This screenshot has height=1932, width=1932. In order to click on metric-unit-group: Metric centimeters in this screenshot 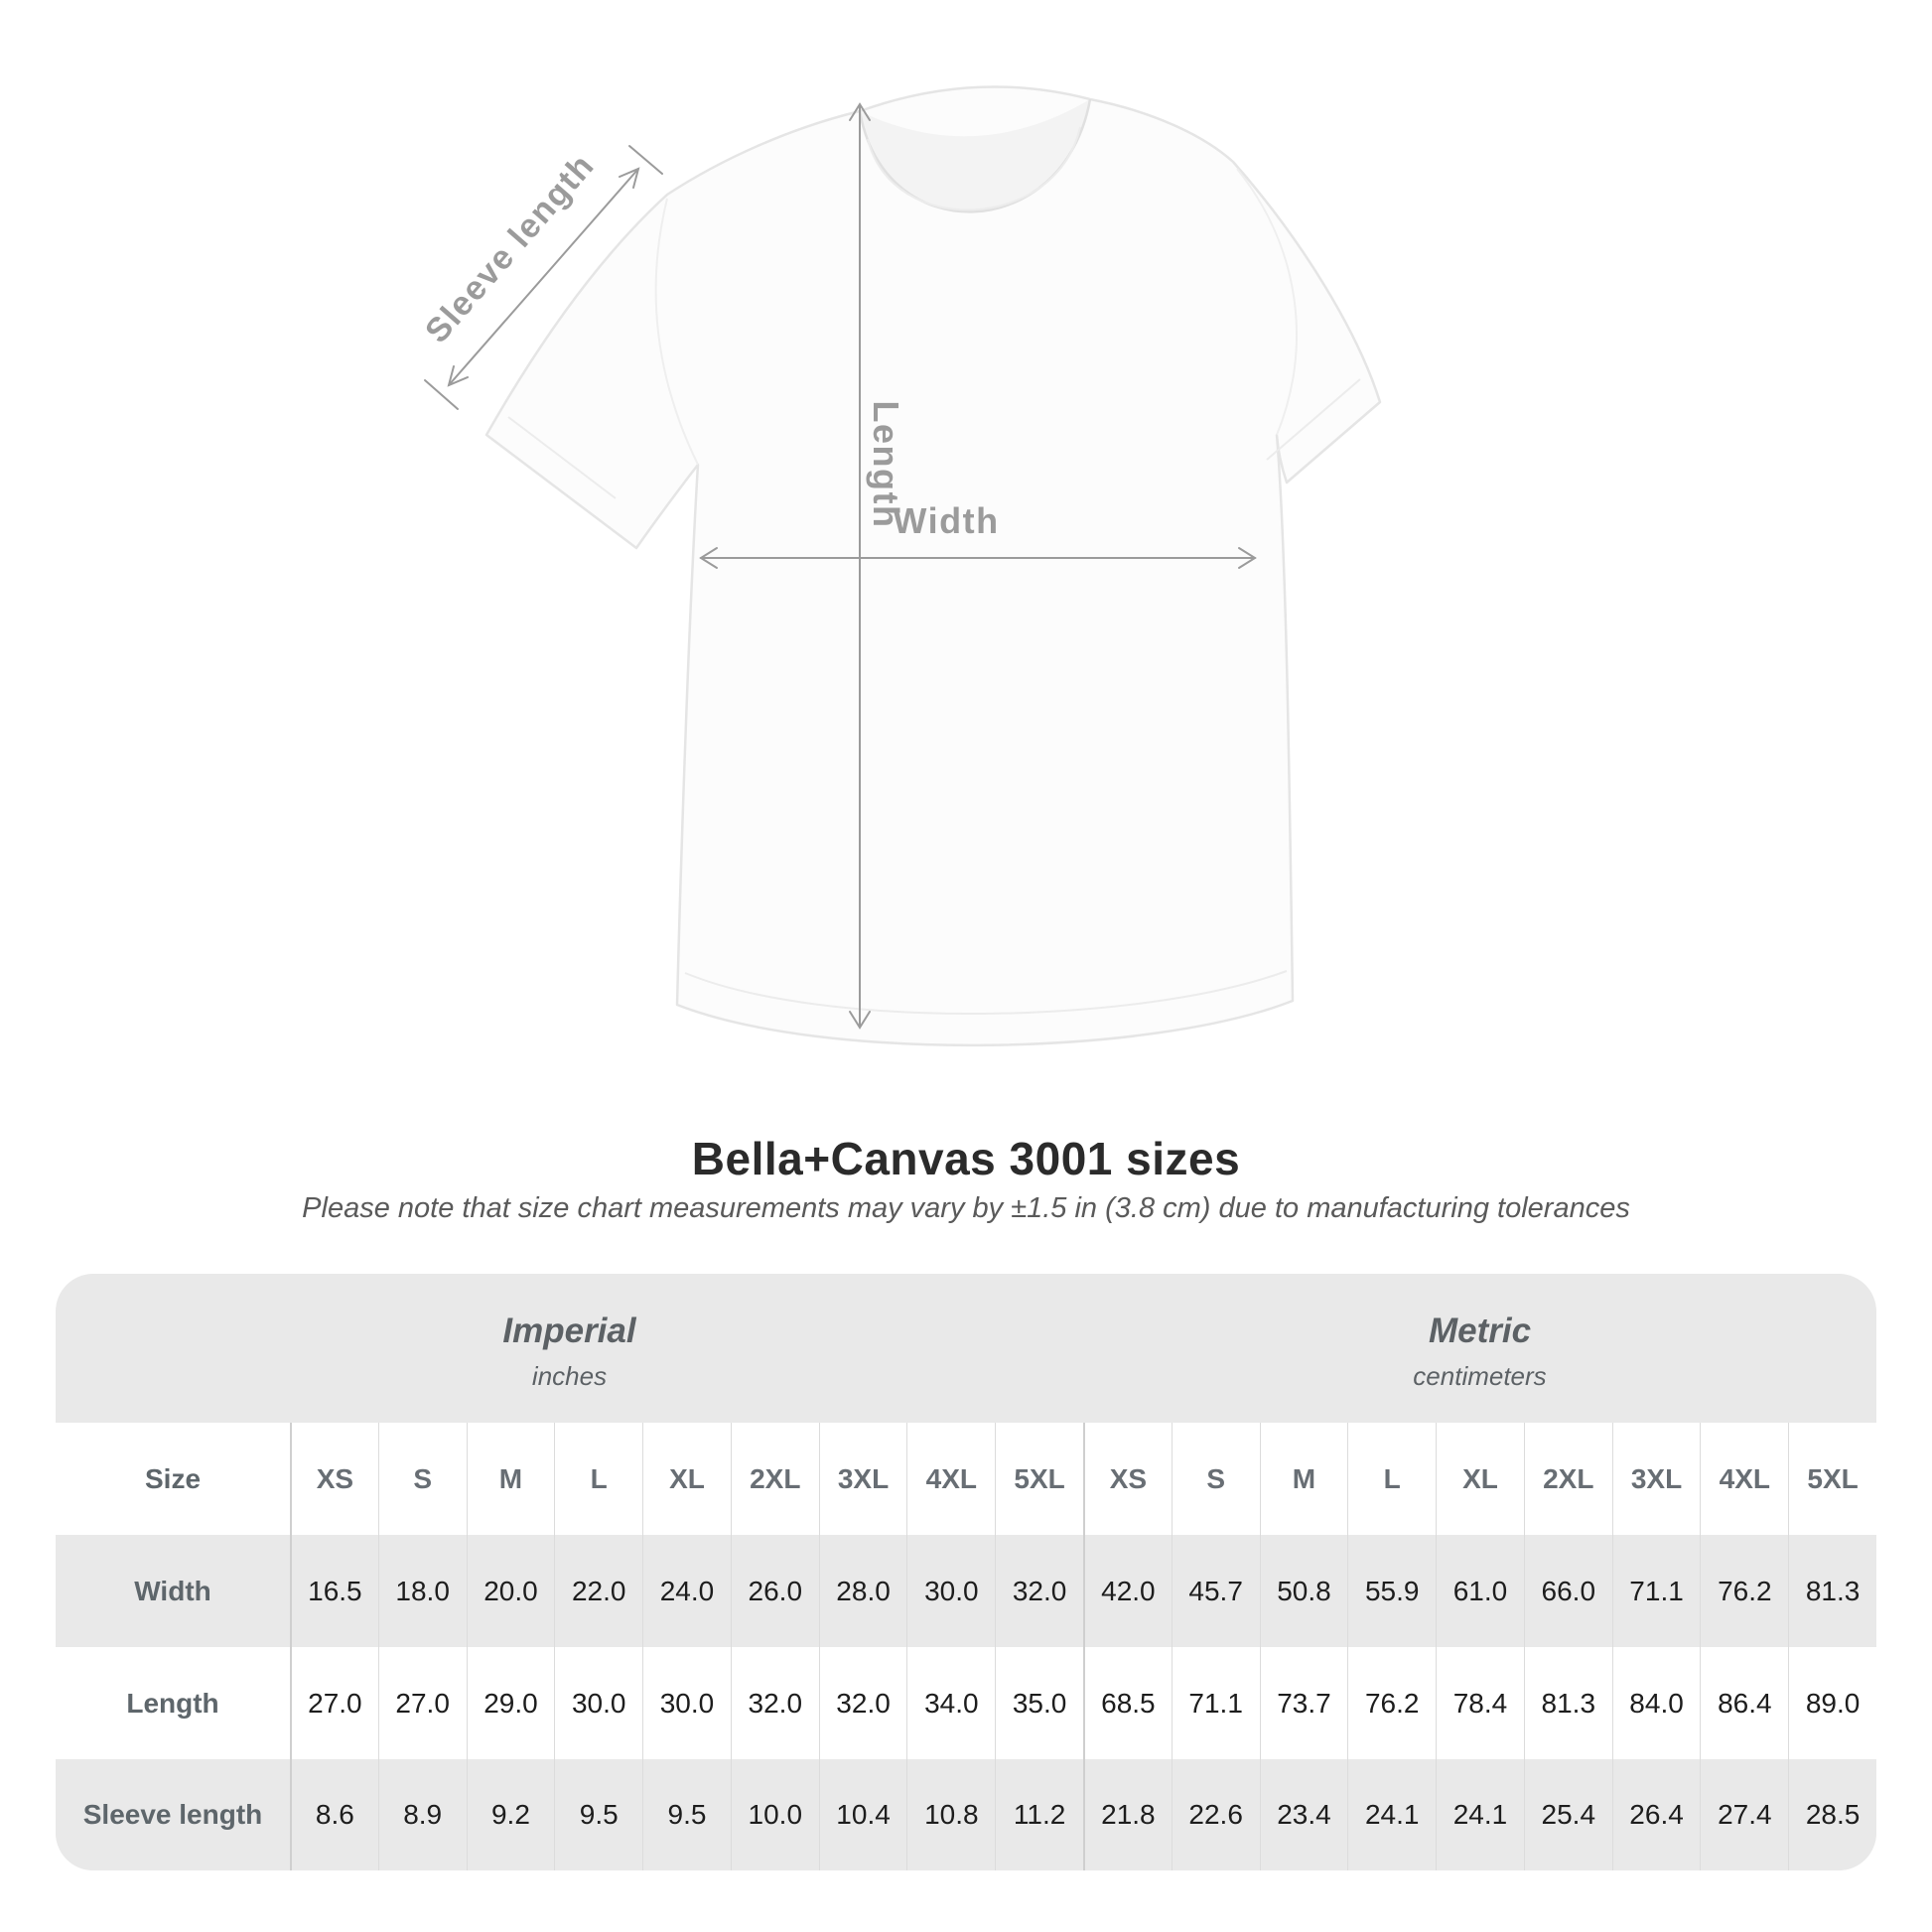, I will do `click(1480, 1348)`.